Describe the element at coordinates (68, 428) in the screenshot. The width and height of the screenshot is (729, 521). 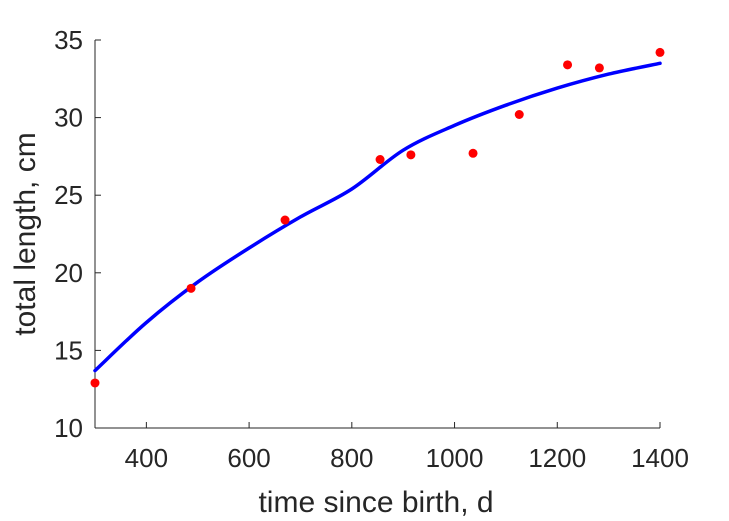
I see `y-tick-label: 10` at that location.